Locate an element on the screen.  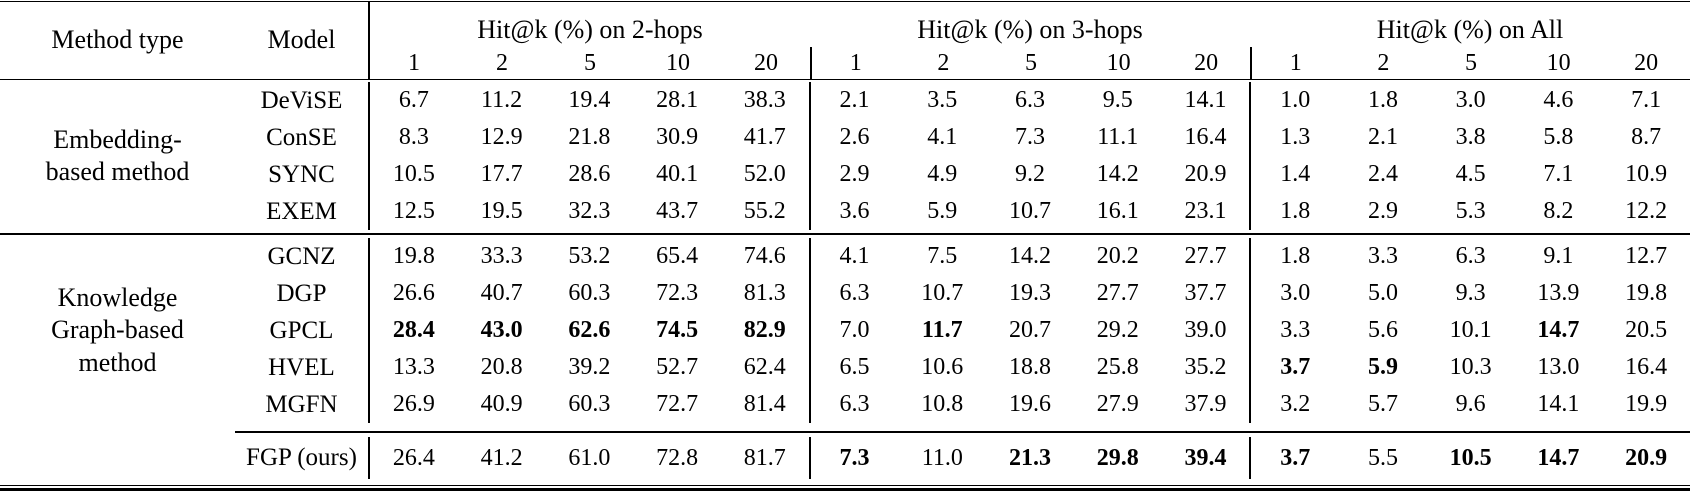
value-cell: 52.7 is located at coordinates (677, 367).